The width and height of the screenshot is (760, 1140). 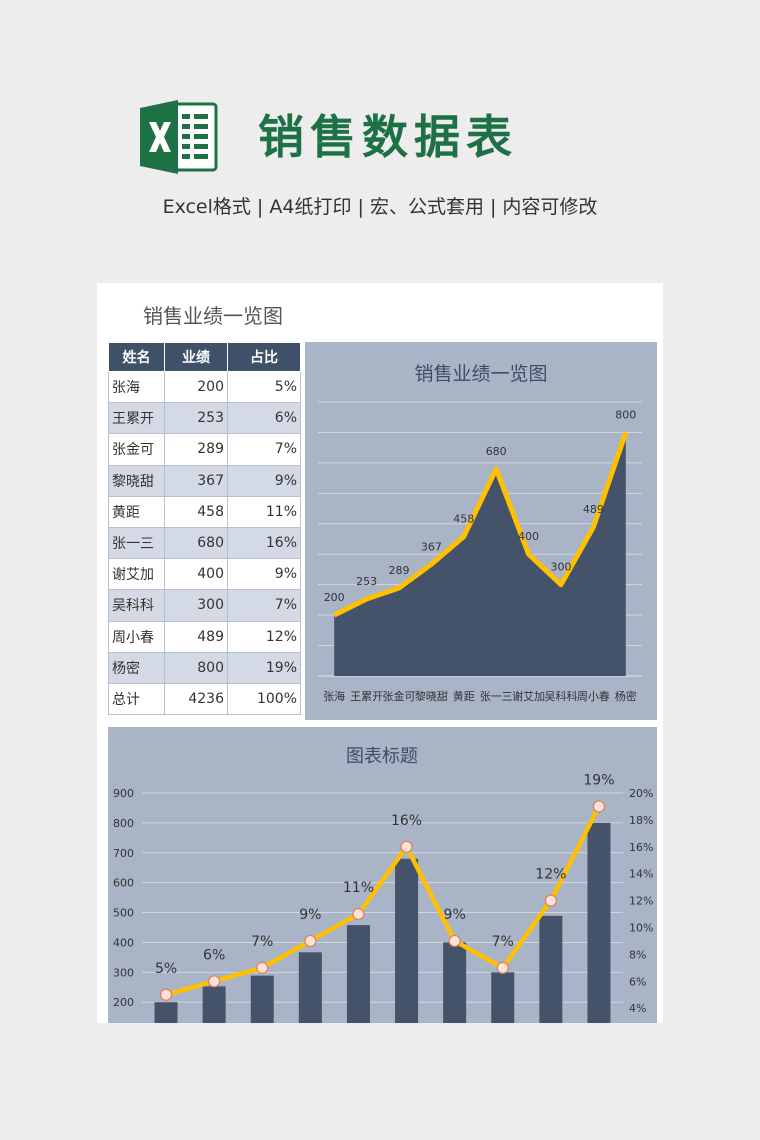 I want to click on cell-sales: 400, so click(x=196, y=574).